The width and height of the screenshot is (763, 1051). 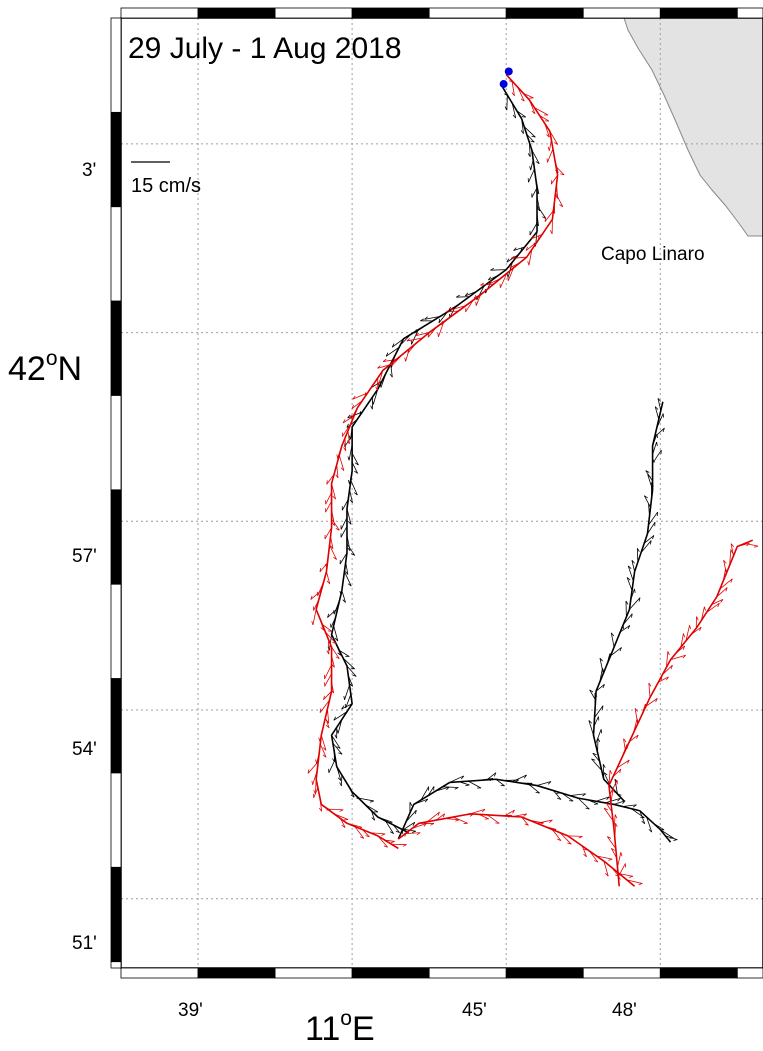 What do you see at coordinates (84, 556) in the screenshot?
I see `lat-tick-57: 57'` at bounding box center [84, 556].